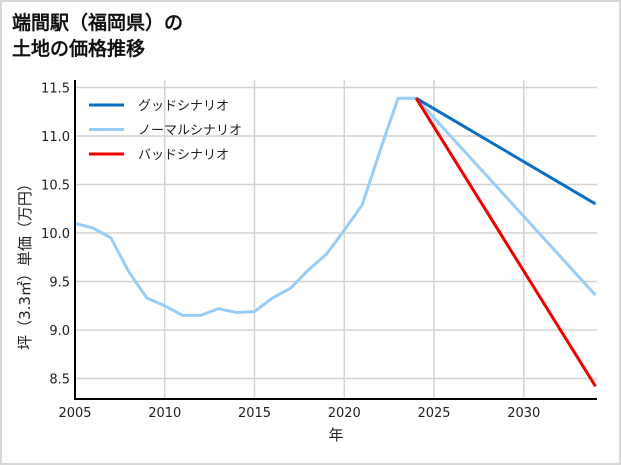 This screenshot has width=621, height=465. I want to click on y-tick-label: 10.0, so click(55, 234).